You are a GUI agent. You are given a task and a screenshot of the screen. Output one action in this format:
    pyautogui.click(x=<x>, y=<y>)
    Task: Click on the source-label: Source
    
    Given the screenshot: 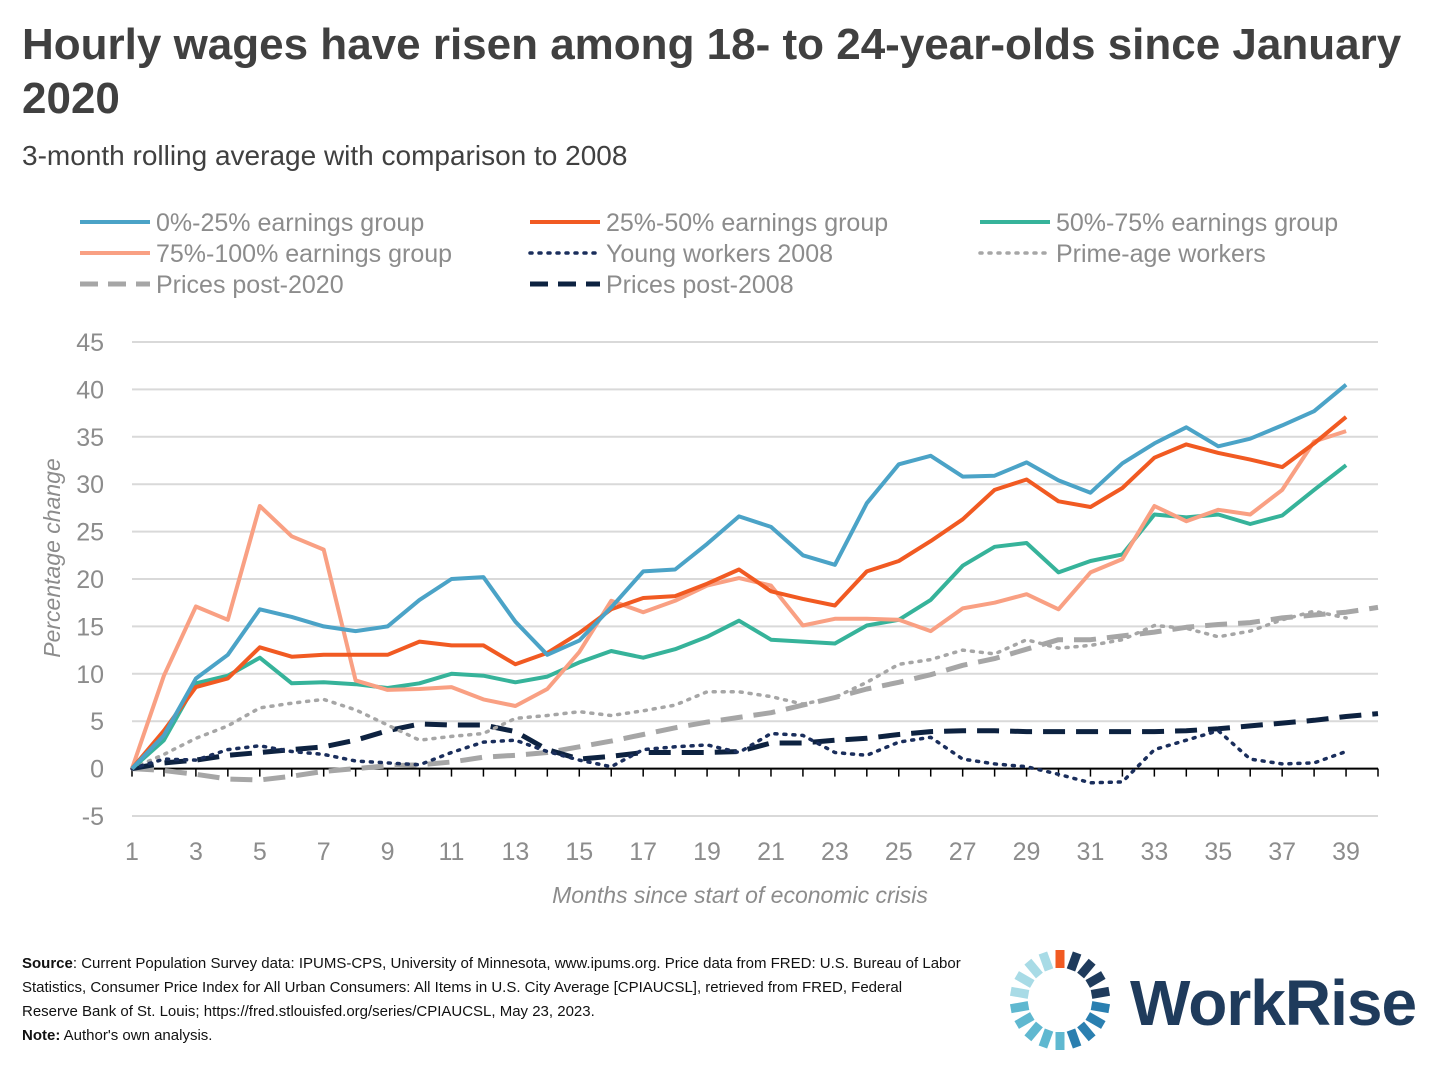 What is the action you would take?
    pyautogui.click(x=47, y=963)
    